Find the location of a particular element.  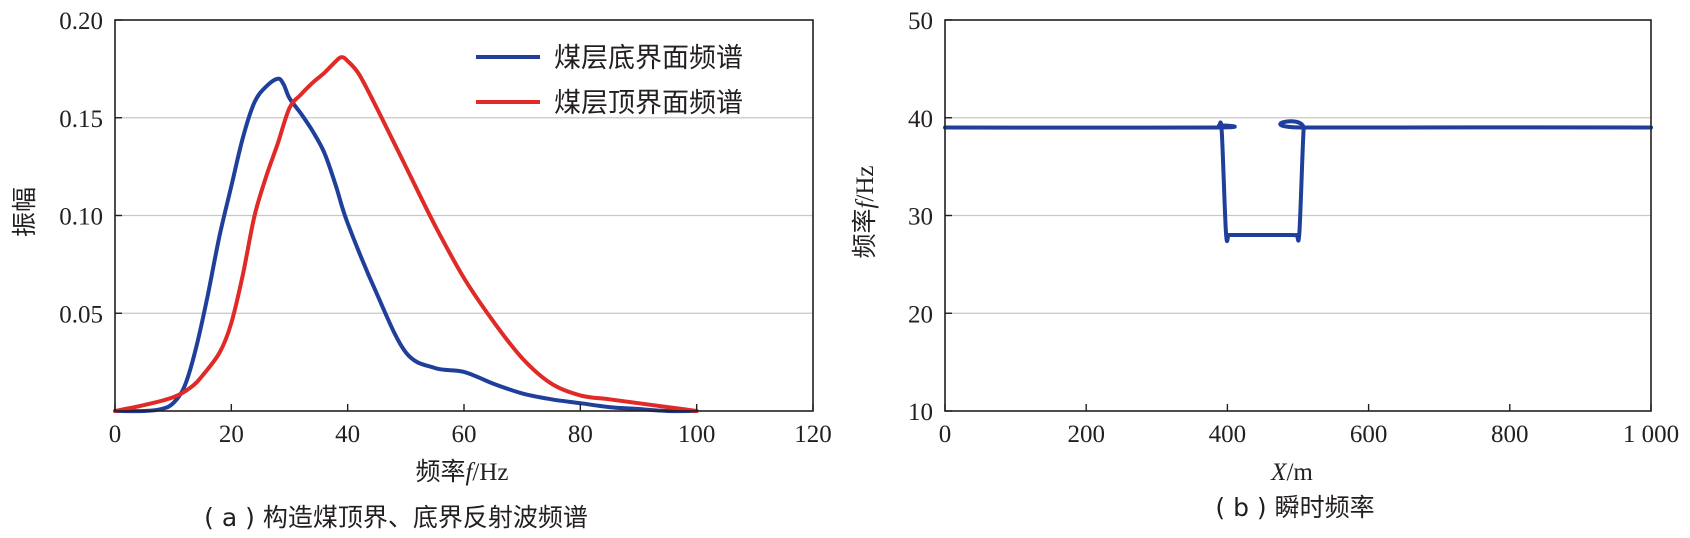

a-xlabel-prefix: 频率 is located at coordinates (440, 471).